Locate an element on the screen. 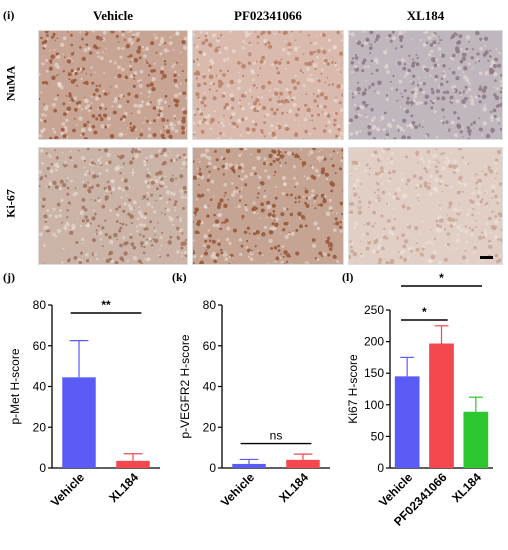 The height and width of the screenshot is (550, 508). panel-label-j: (j) is located at coordinates (9, 277).